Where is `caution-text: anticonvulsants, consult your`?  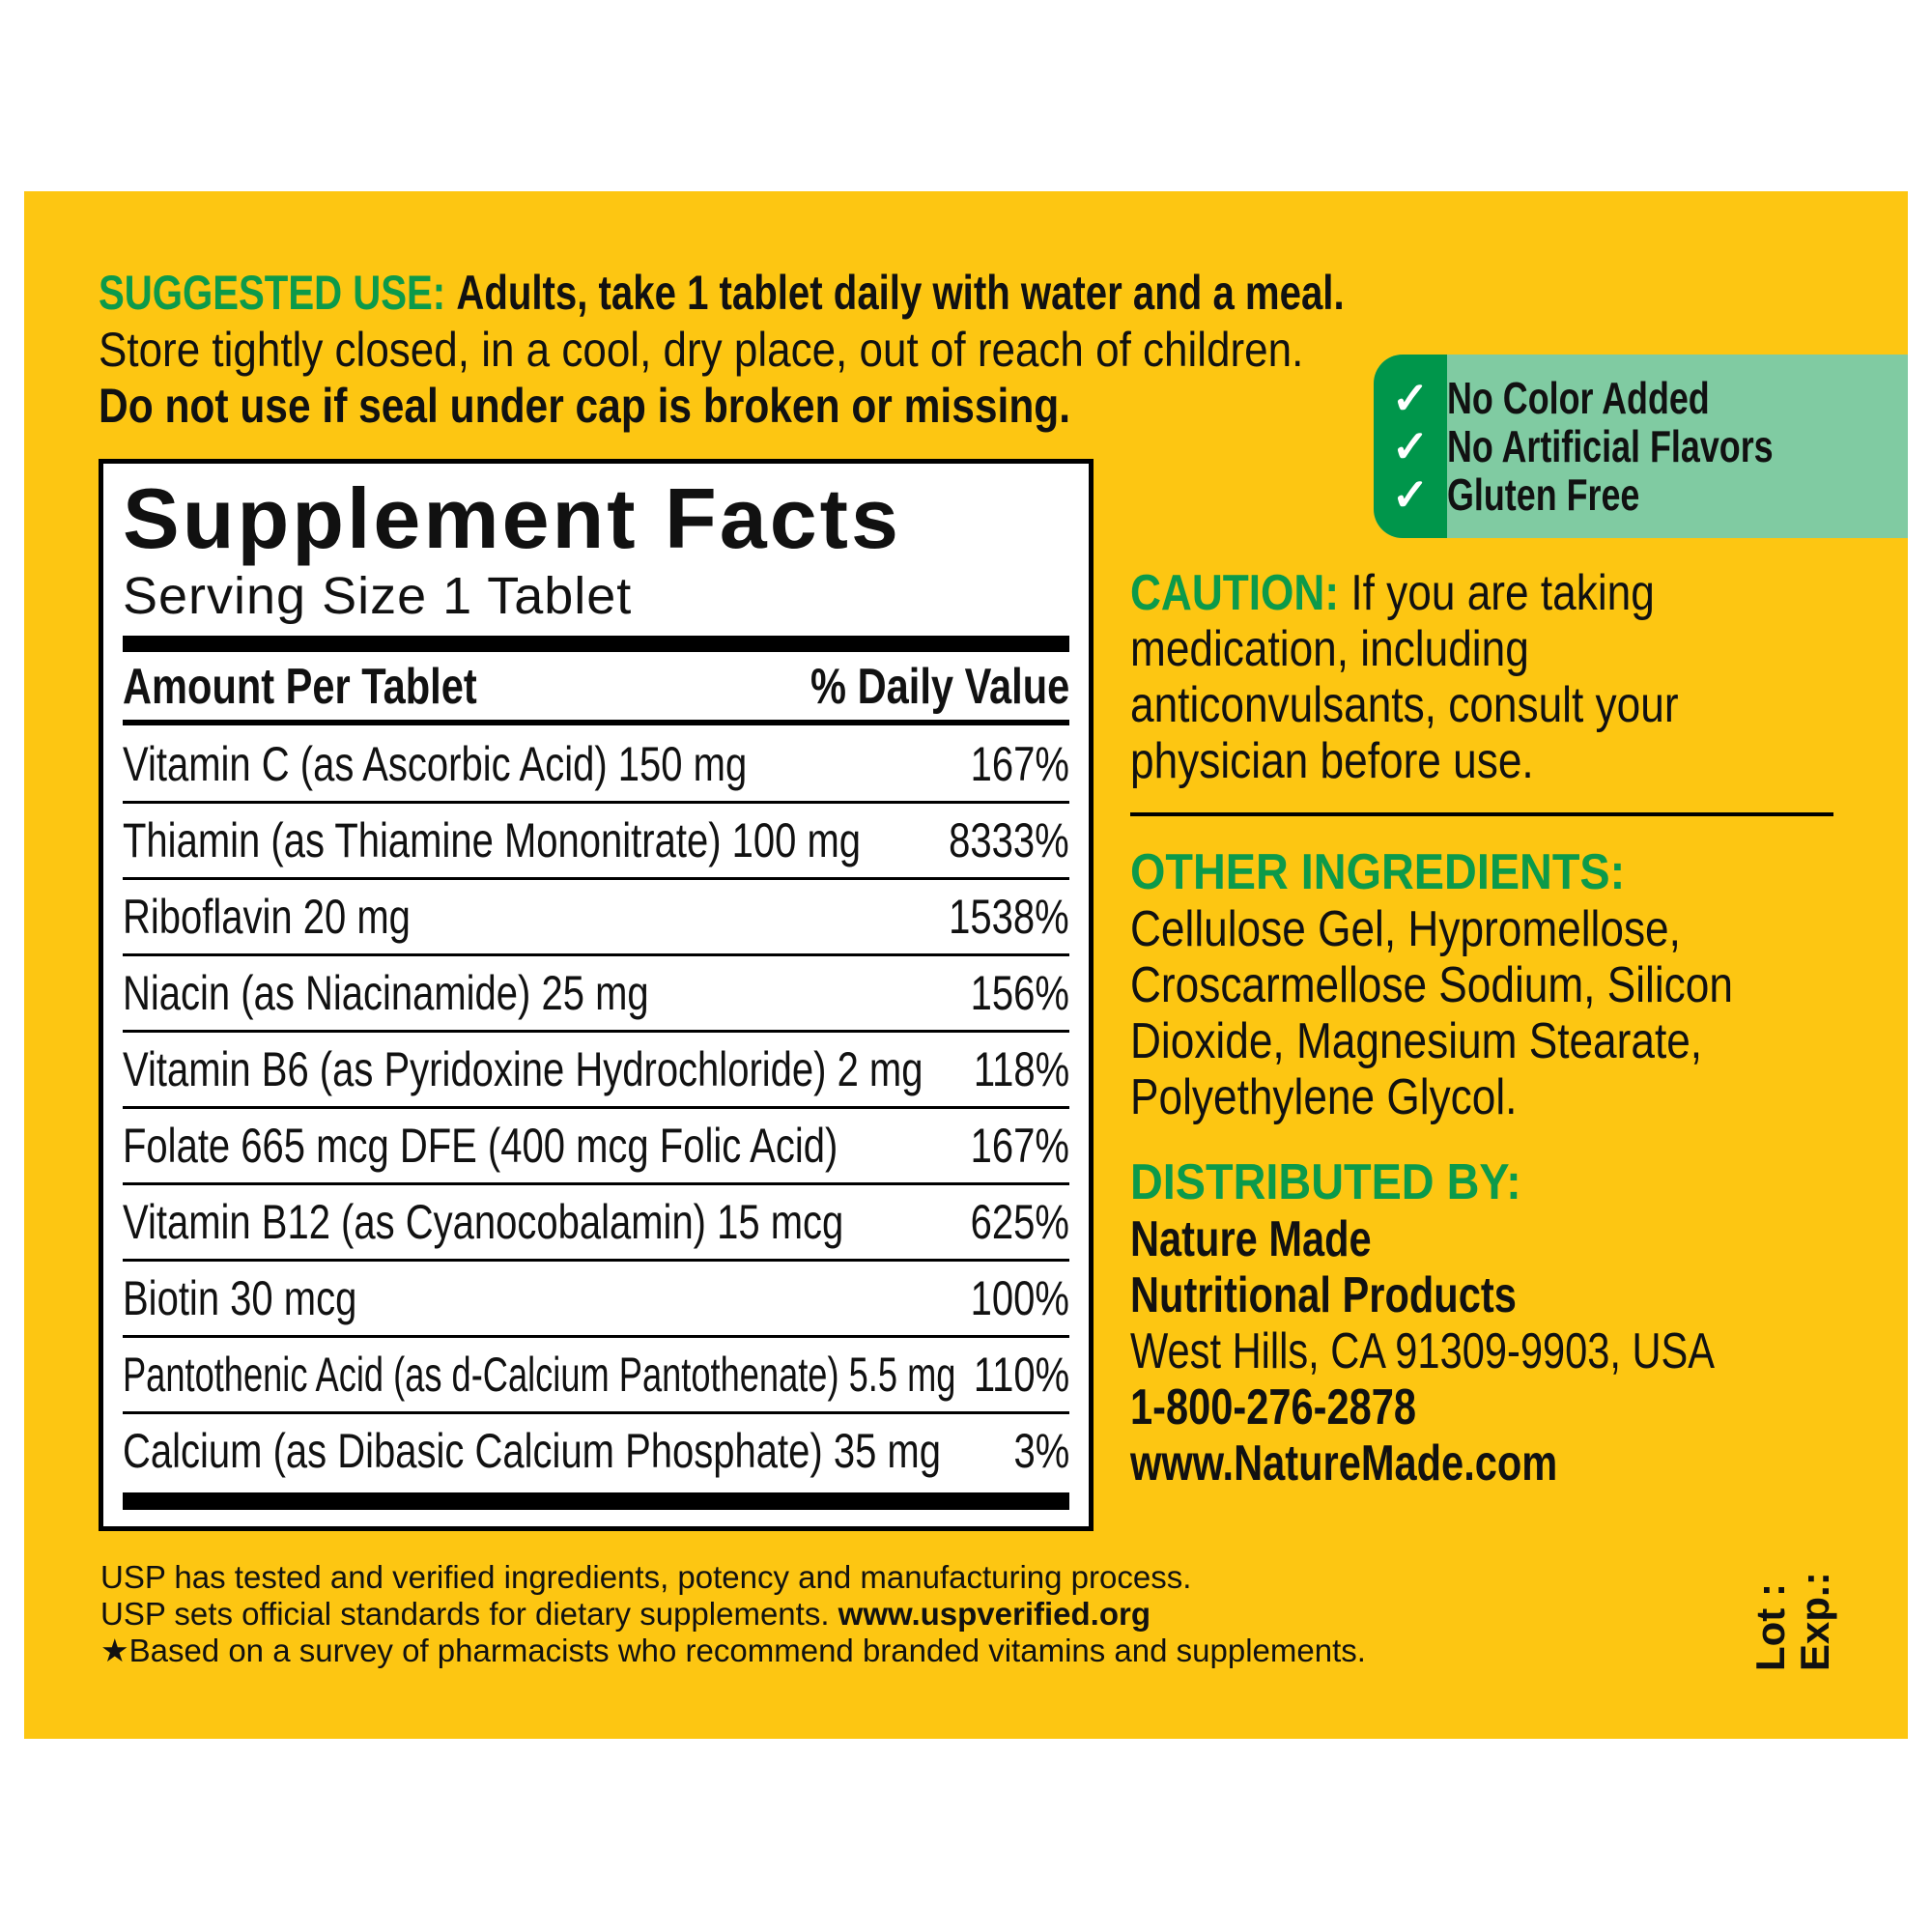
caution-text: anticonvulsants, consult your is located at coordinates (1404, 705).